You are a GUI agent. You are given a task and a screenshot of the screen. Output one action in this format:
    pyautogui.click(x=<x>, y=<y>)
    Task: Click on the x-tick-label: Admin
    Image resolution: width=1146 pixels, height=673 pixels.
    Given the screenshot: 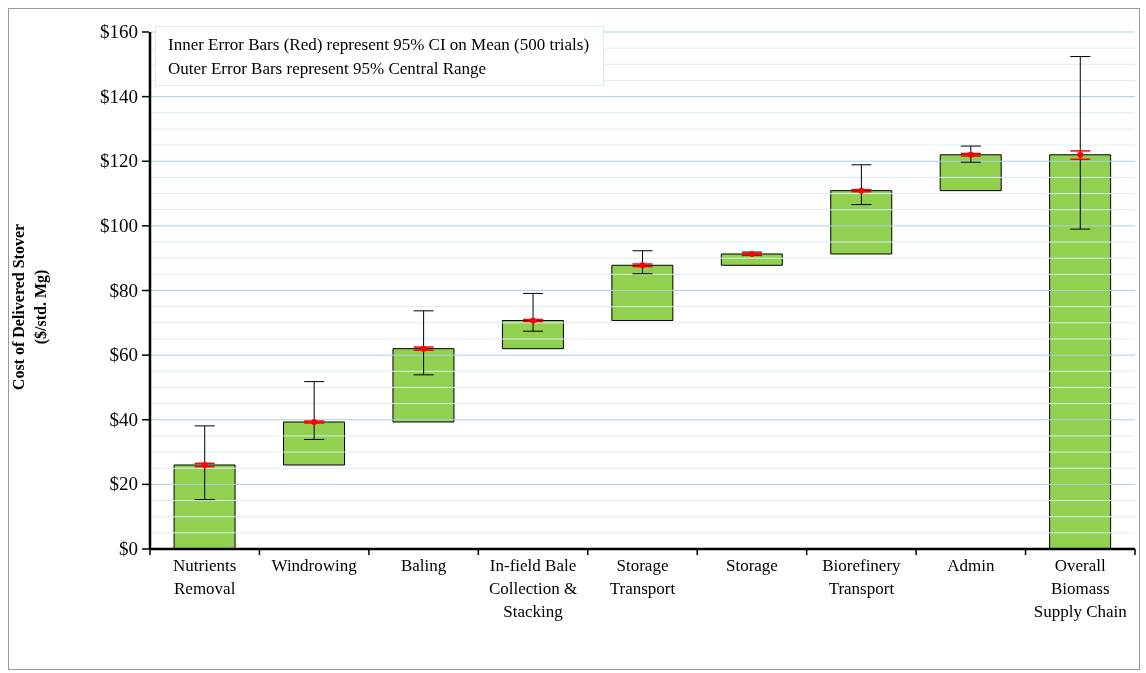 What is the action you would take?
    pyautogui.click(x=971, y=565)
    